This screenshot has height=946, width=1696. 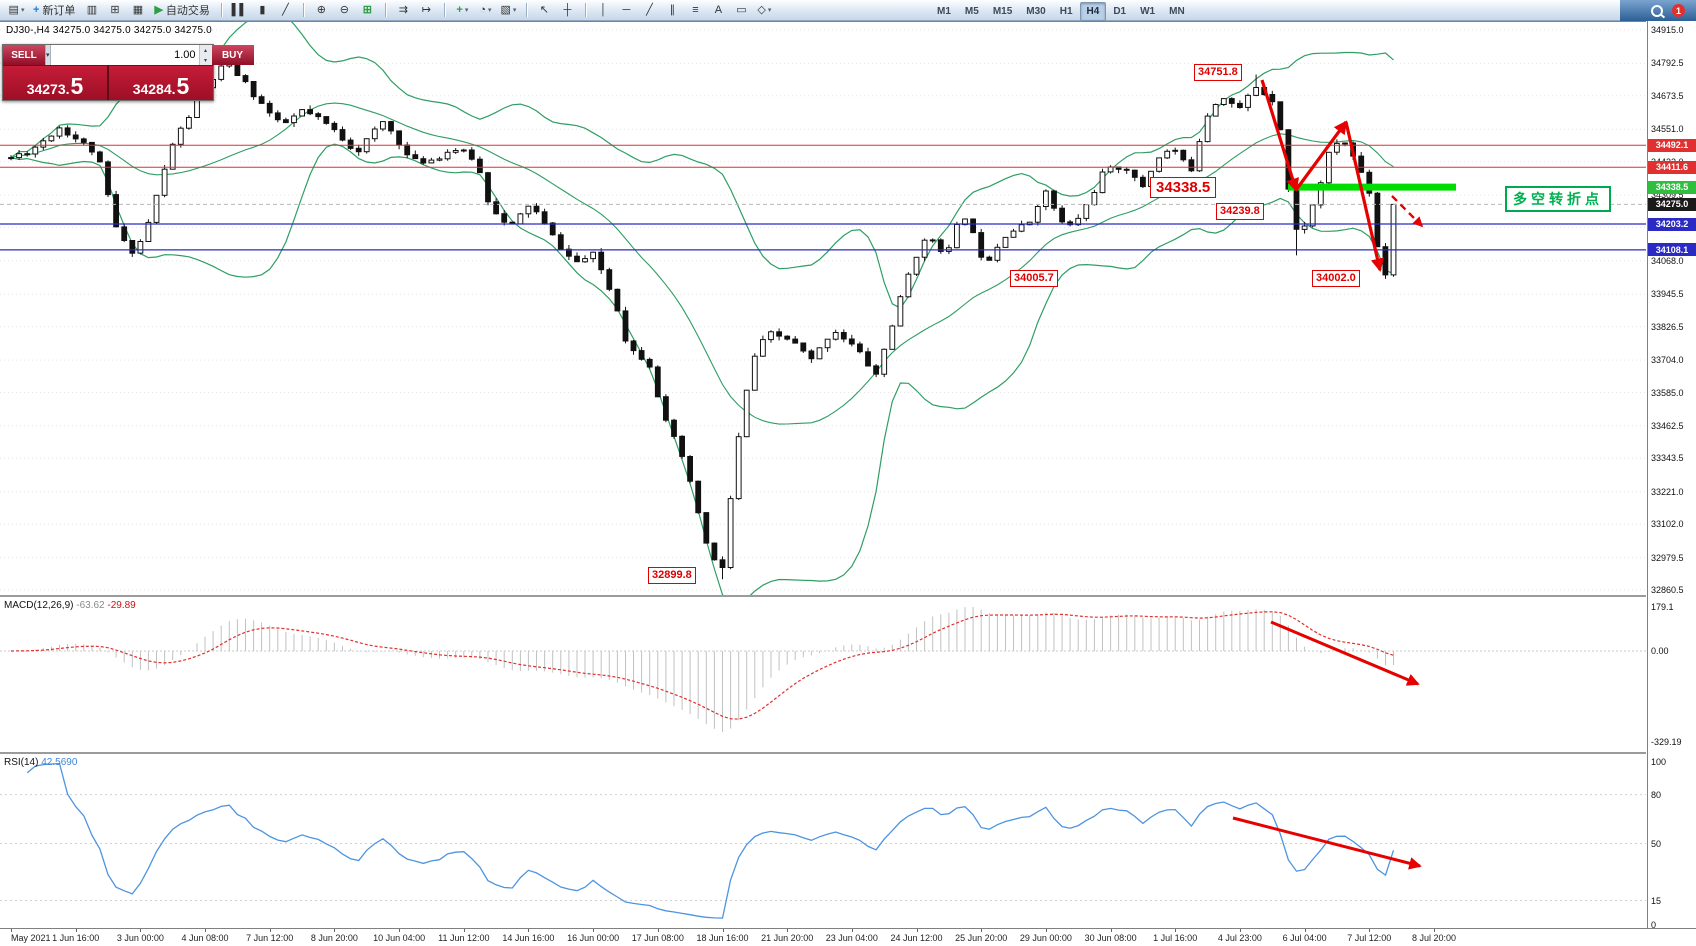 I want to click on shapes-icon: ◇, so click(x=761, y=9).